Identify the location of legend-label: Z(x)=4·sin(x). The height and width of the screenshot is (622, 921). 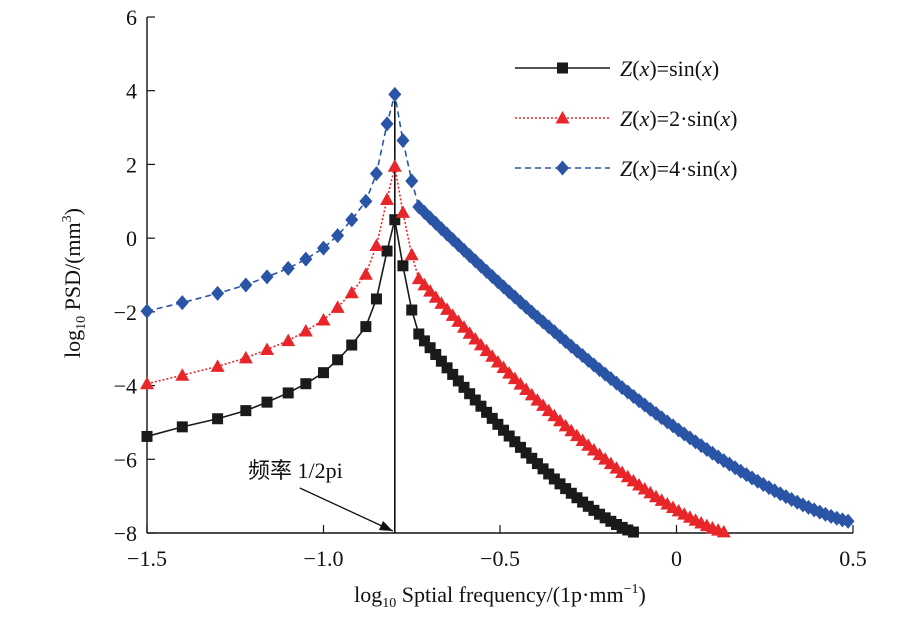
(679, 168).